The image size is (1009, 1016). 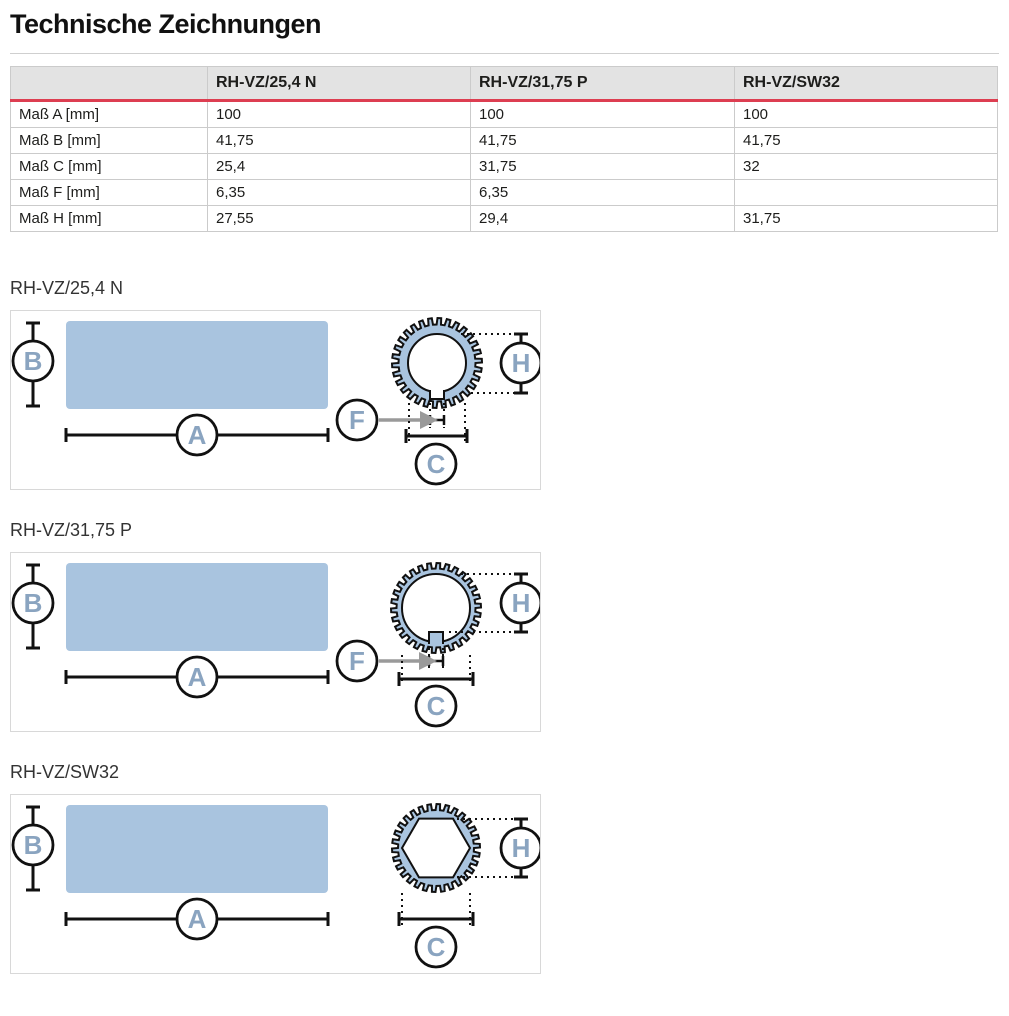 I want to click on table-row: Maß B [mm] 41,75 41,75 41,75, so click(x=504, y=140).